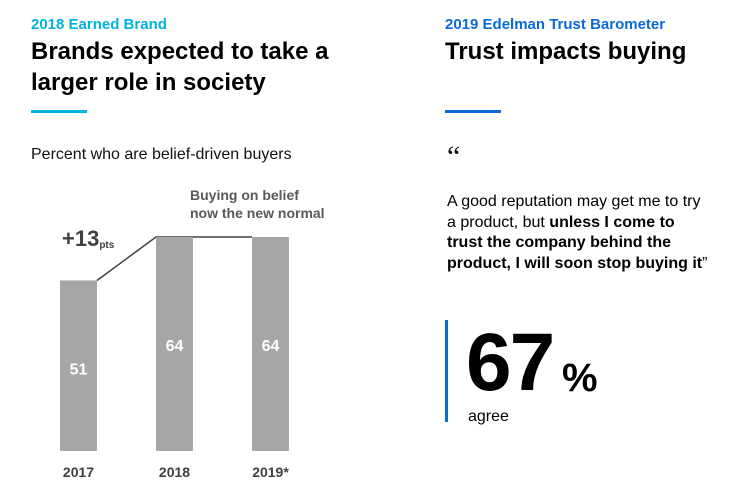 The width and height of the screenshot is (729, 488). I want to click on bar-label-2019: 64, so click(271, 346).